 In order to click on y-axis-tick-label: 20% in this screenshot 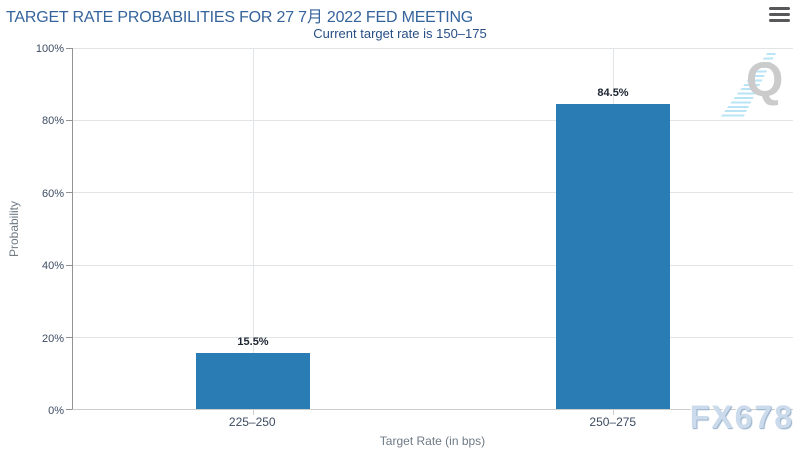, I will do `click(52, 338)`.